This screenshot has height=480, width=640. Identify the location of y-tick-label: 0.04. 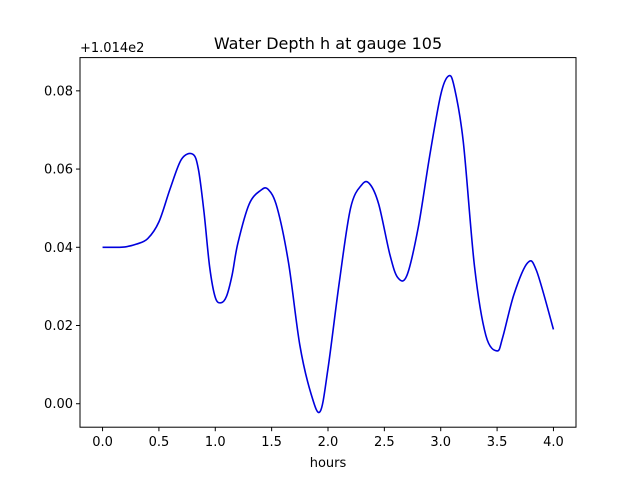
(58, 248).